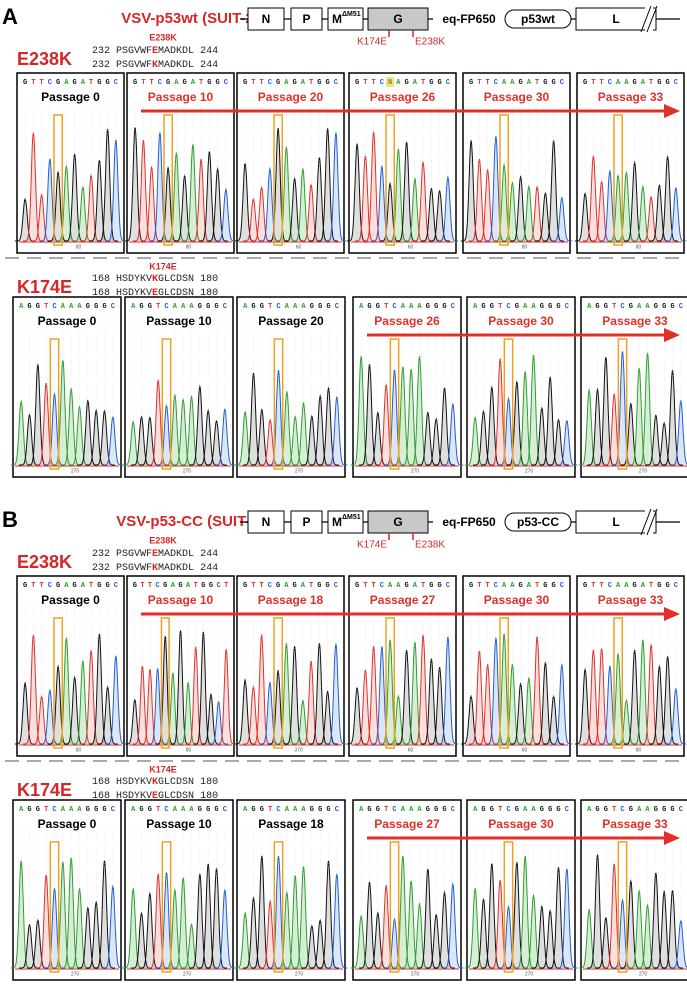 The image size is (687, 990). I want to click on alignment-start: 232, so click(101, 65).